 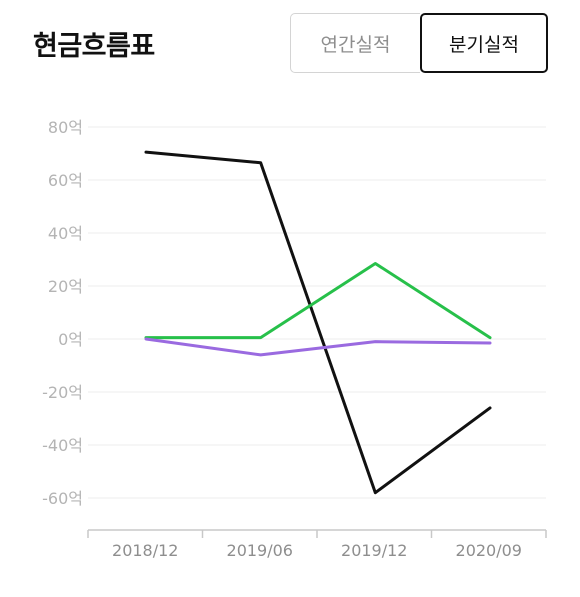 I want to click on y-tick-label: 0억, so click(x=70, y=339).